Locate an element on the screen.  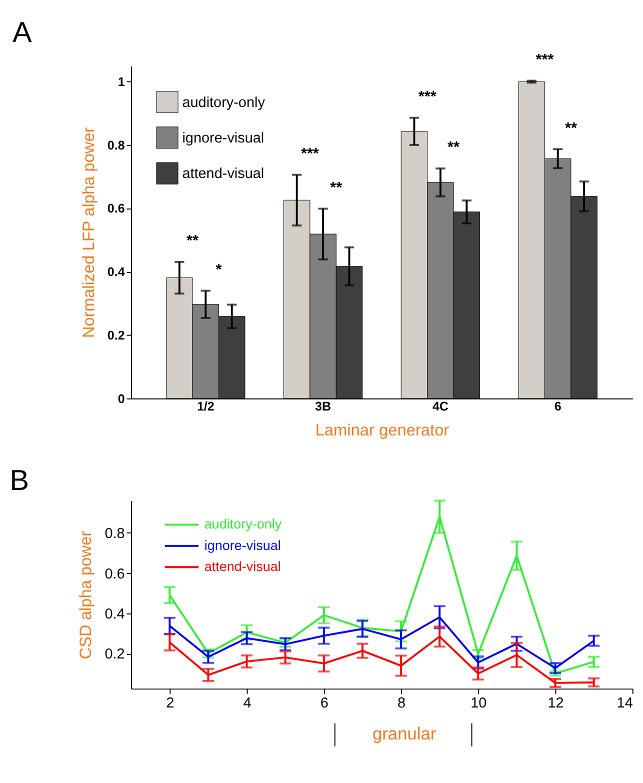
x-axis-title: Laminar generator is located at coordinates (382, 431).